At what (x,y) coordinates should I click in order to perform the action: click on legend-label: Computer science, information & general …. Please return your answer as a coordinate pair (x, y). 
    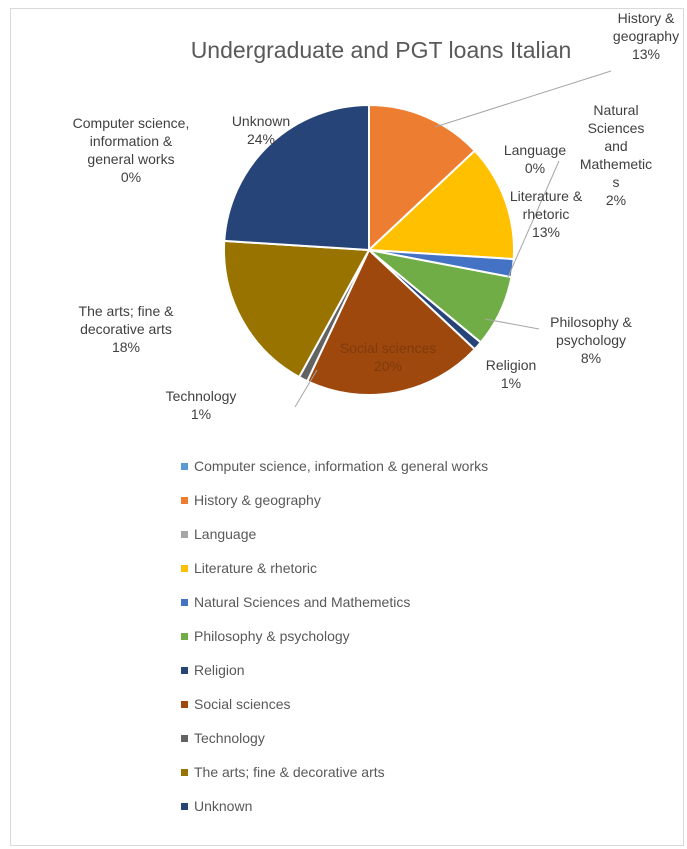
    Looking at the image, I should click on (341, 466).